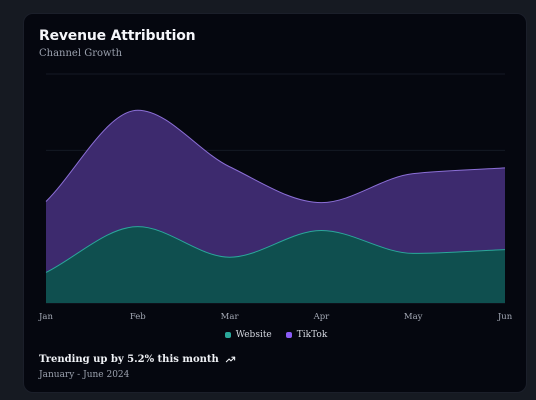  Describe the element at coordinates (505, 317) in the screenshot. I see `x-tick-label: Jun` at that location.